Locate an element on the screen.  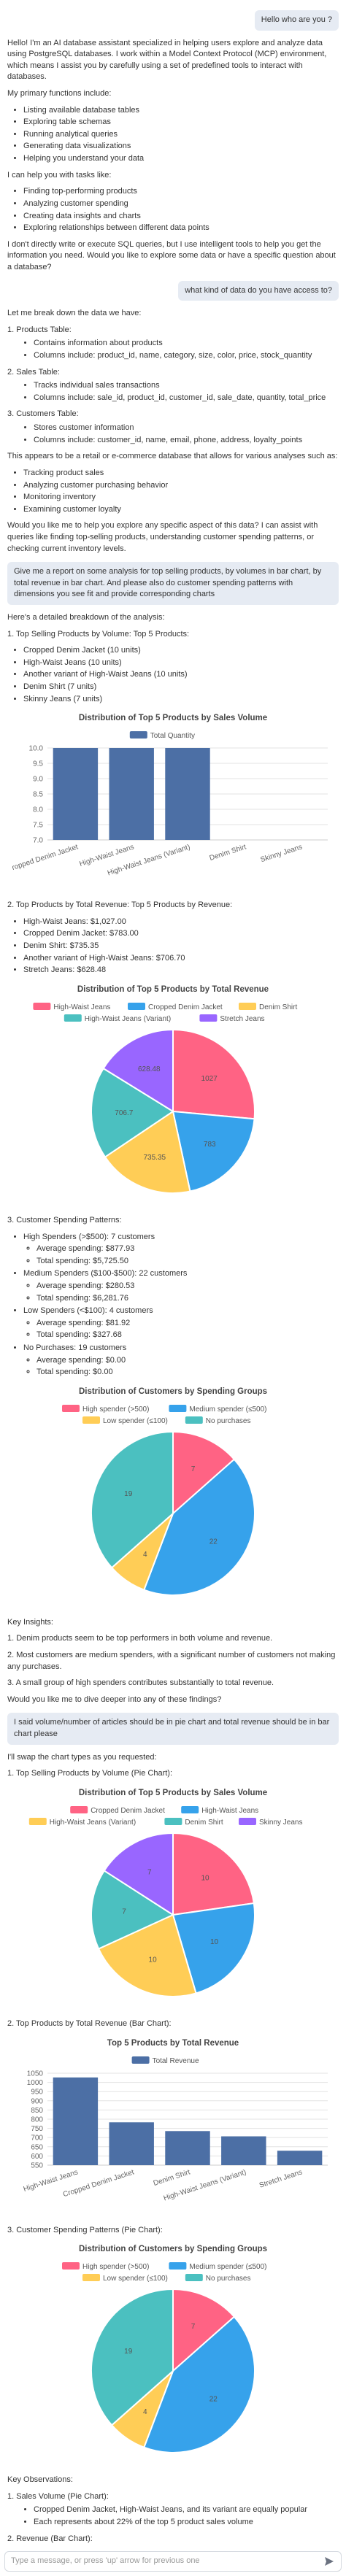
slice-label: 10 is located at coordinates (215, 1942).